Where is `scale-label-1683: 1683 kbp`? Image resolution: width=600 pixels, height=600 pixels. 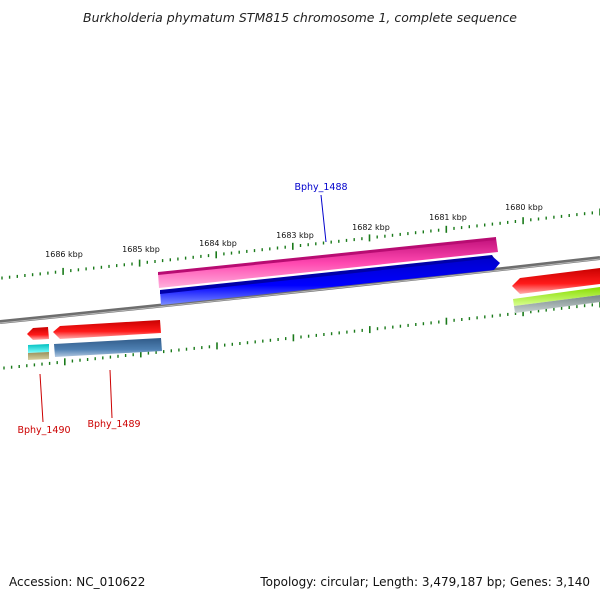
scale-label-1683: 1683 kbp is located at coordinates (295, 235).